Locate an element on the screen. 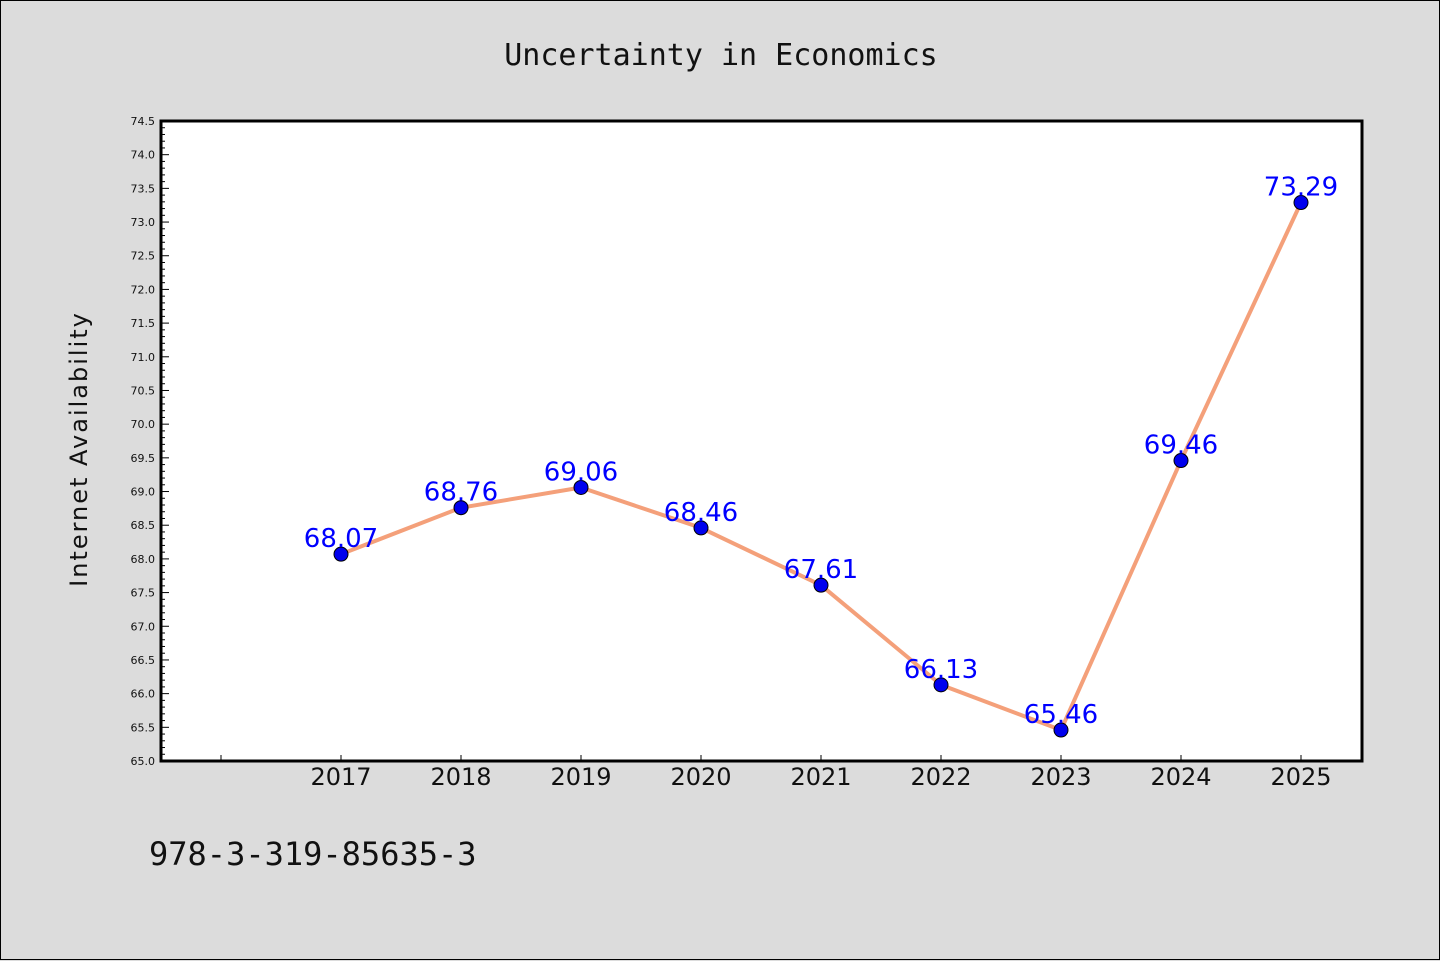 The image size is (1440, 961). y-tick-label: 69.5 is located at coordinates (143, 458).